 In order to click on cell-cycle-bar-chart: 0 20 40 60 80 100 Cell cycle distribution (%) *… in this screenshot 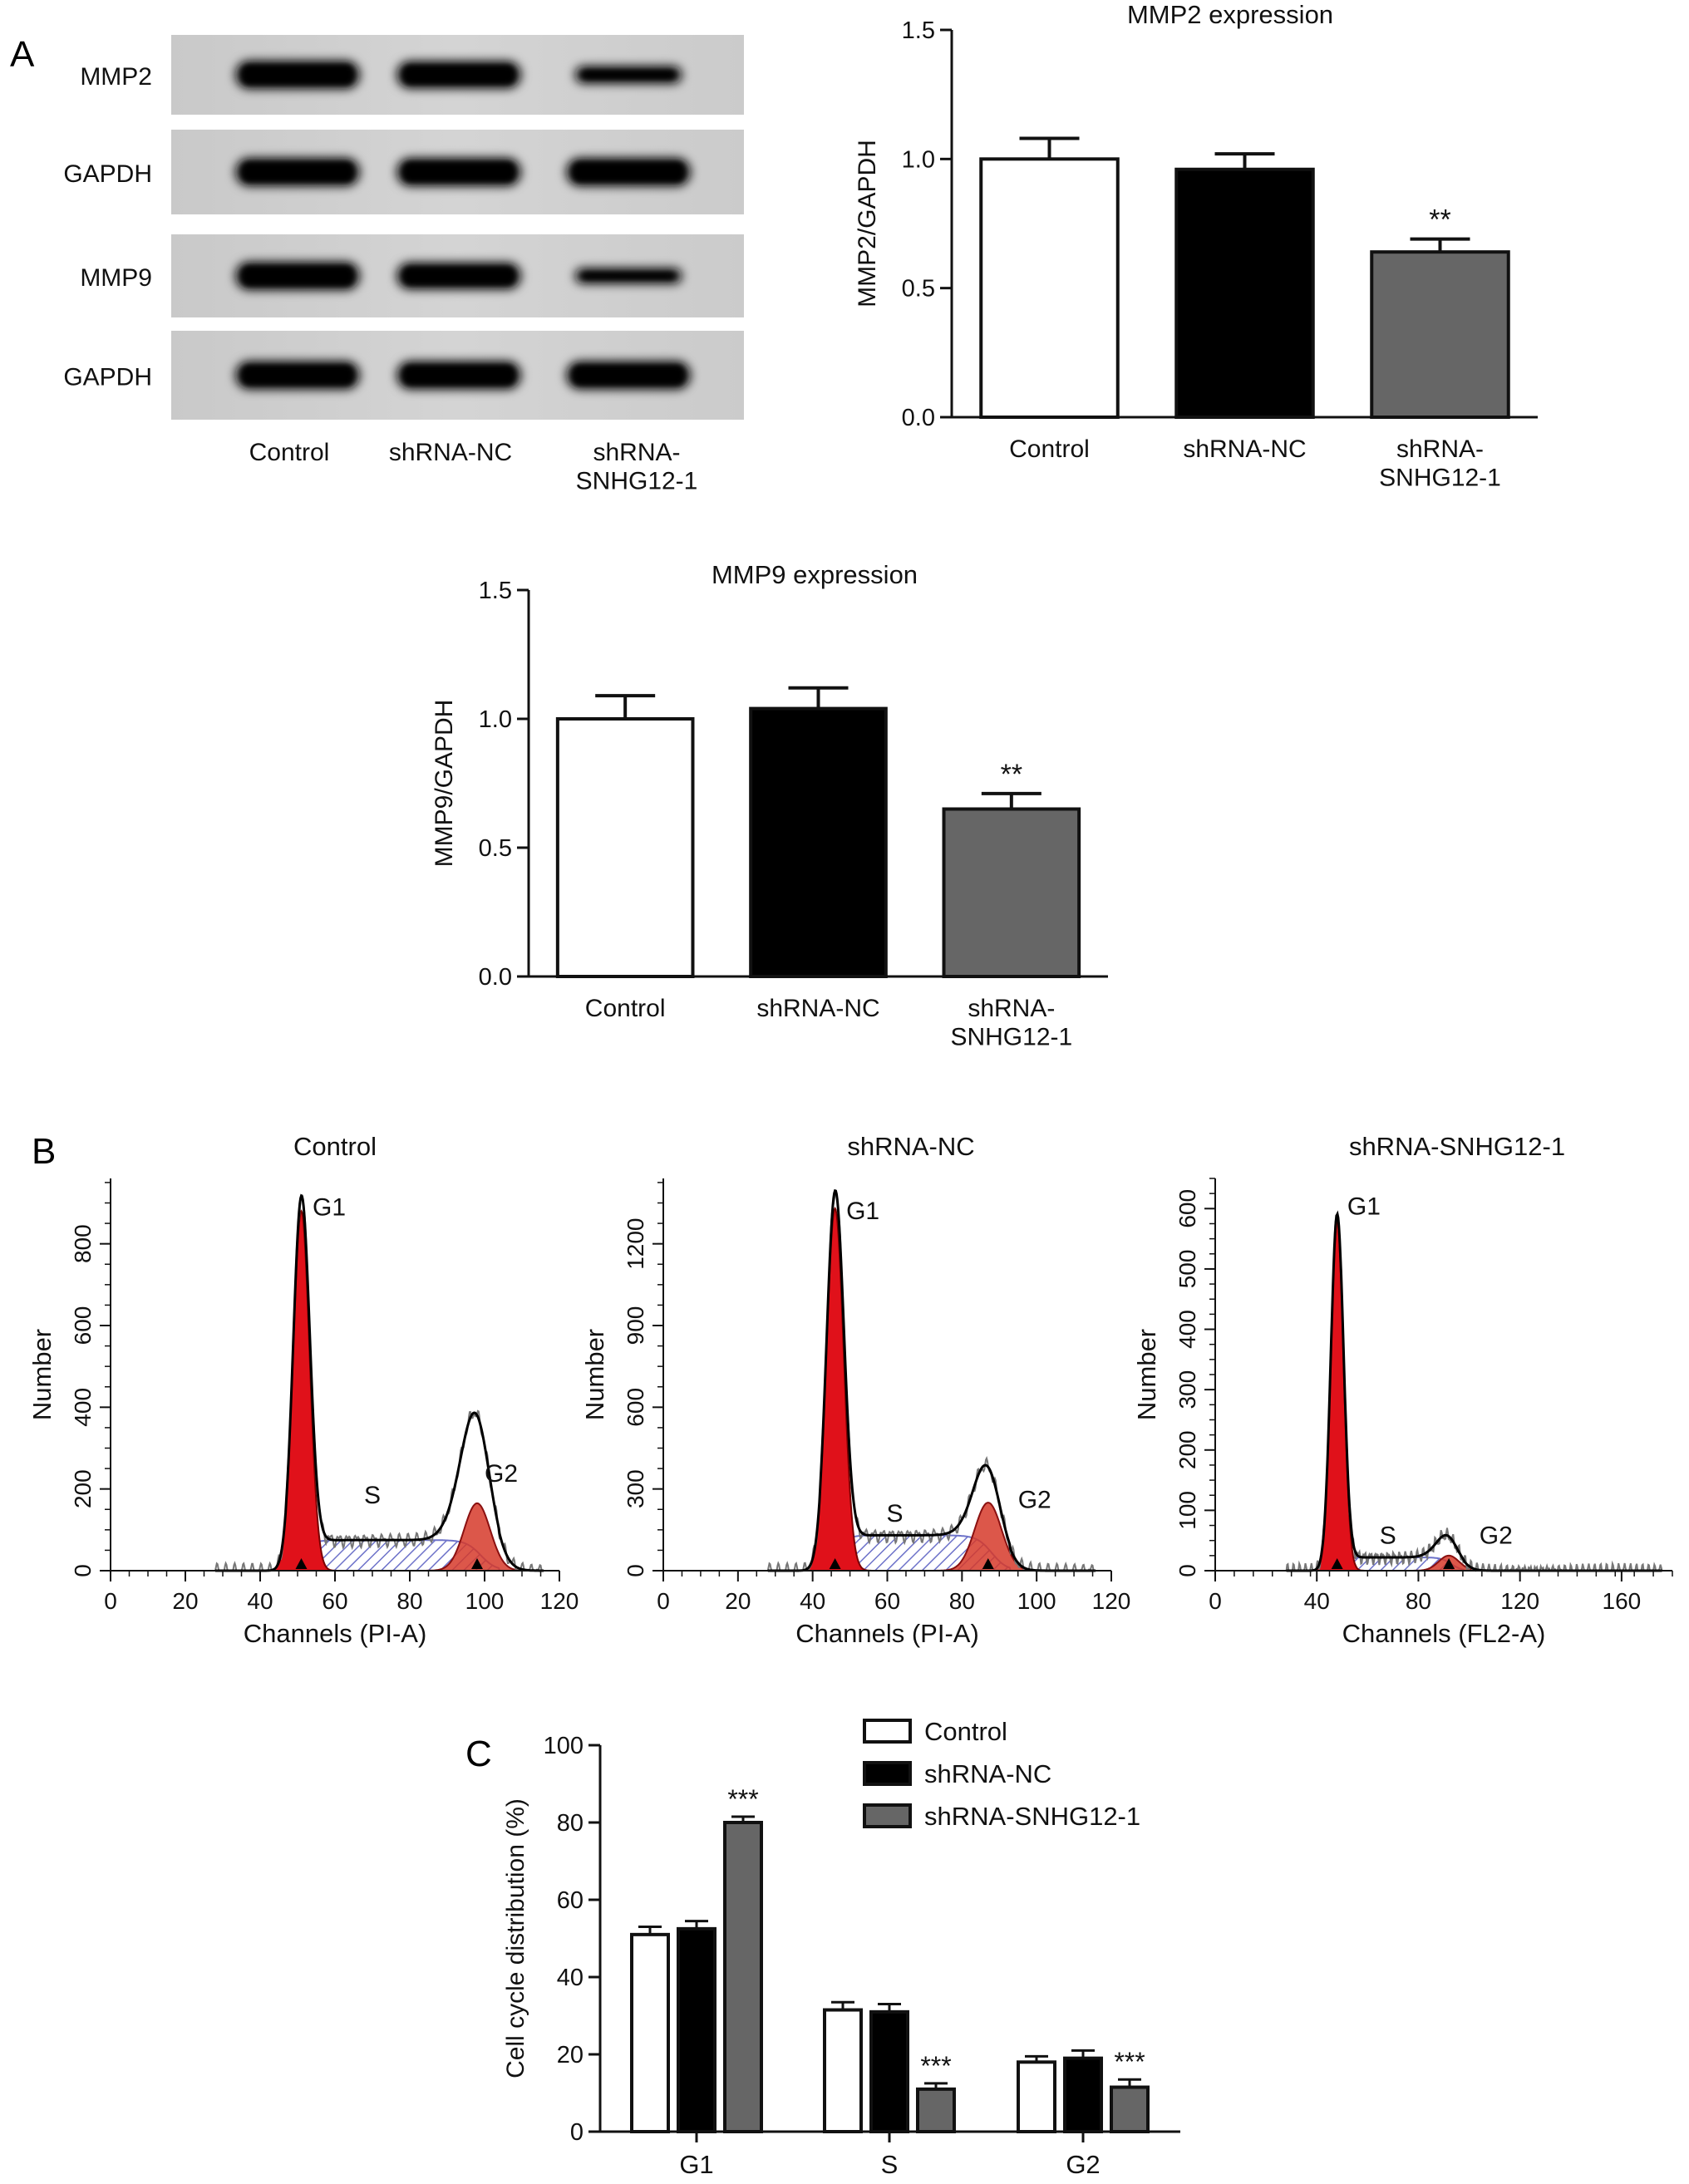, I will do `click(841, 1948)`.